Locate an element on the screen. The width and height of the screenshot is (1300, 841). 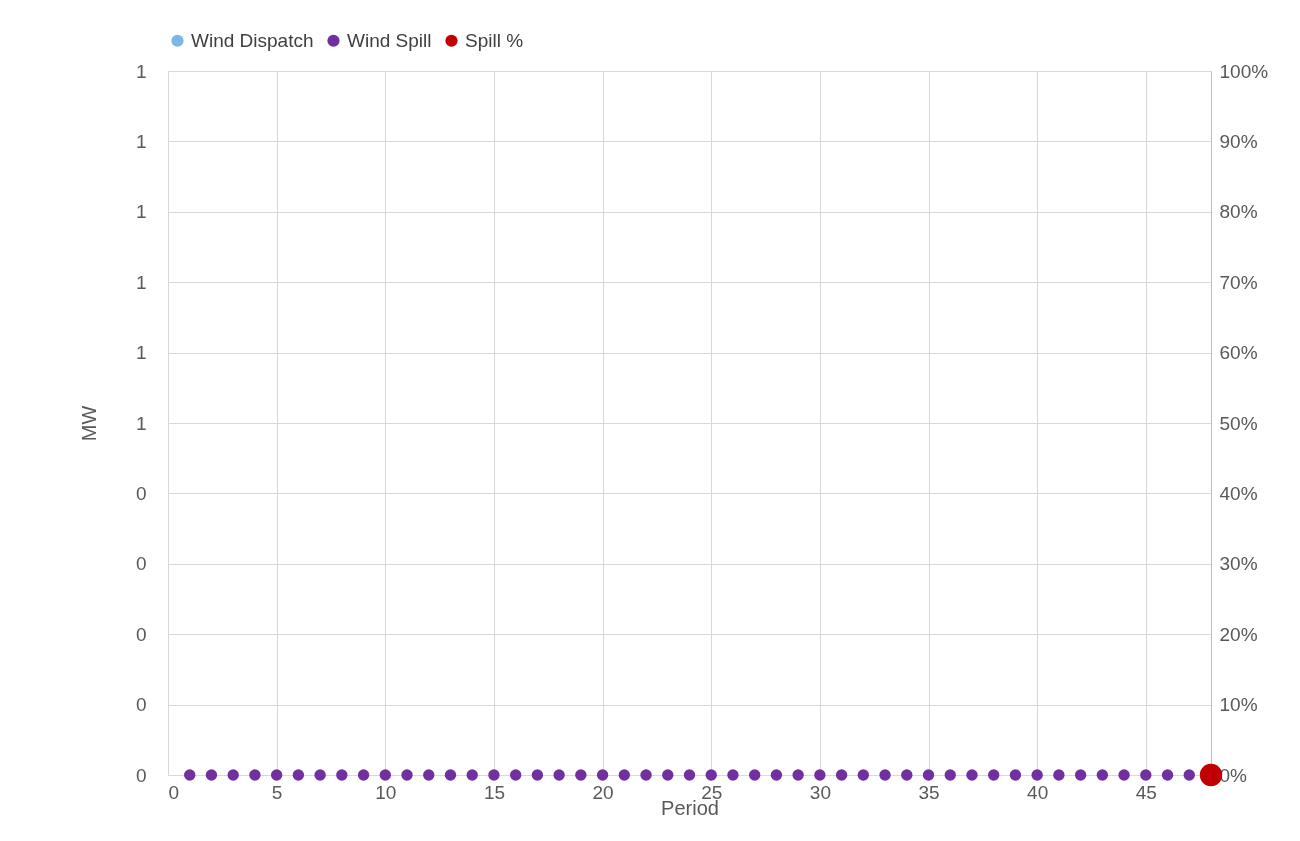
y2-tick-label: 30% is located at coordinates (1238, 564).